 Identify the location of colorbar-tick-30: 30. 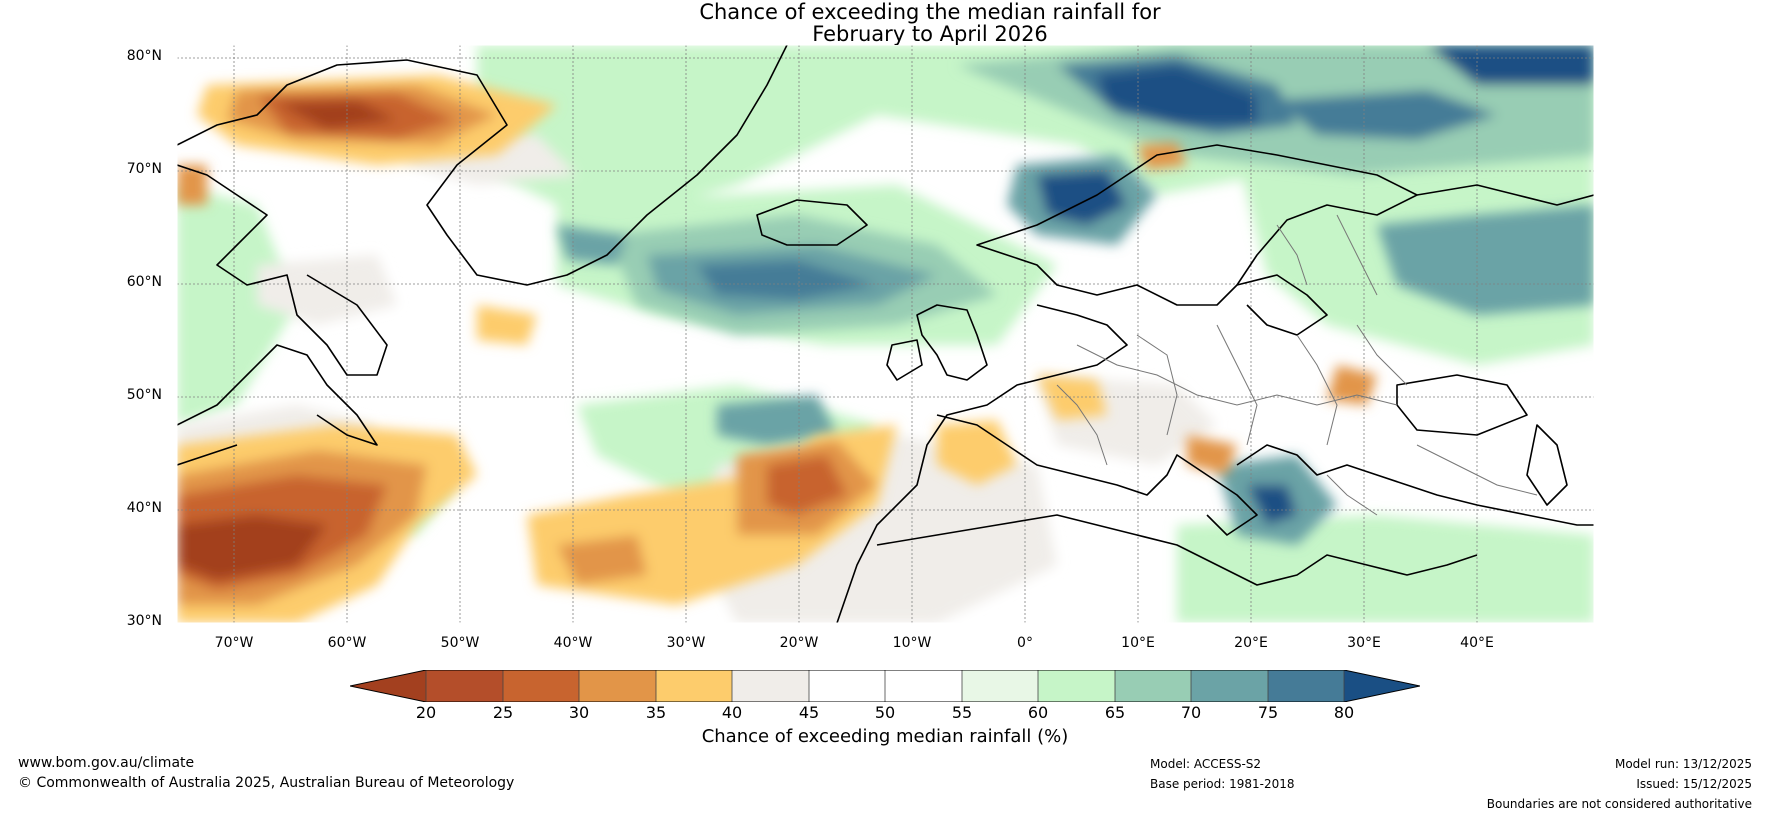
(579, 712).